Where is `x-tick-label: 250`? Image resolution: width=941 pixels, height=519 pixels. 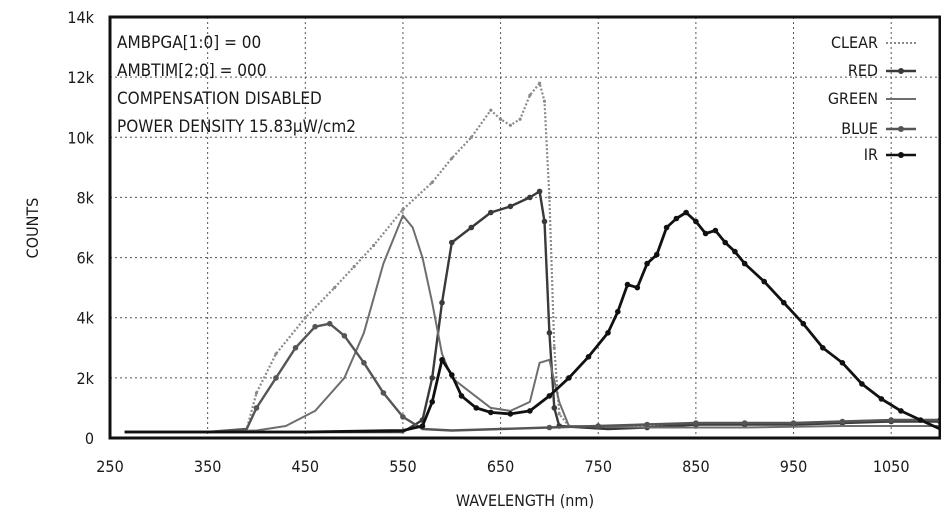 x-tick-label: 250 is located at coordinates (109, 466).